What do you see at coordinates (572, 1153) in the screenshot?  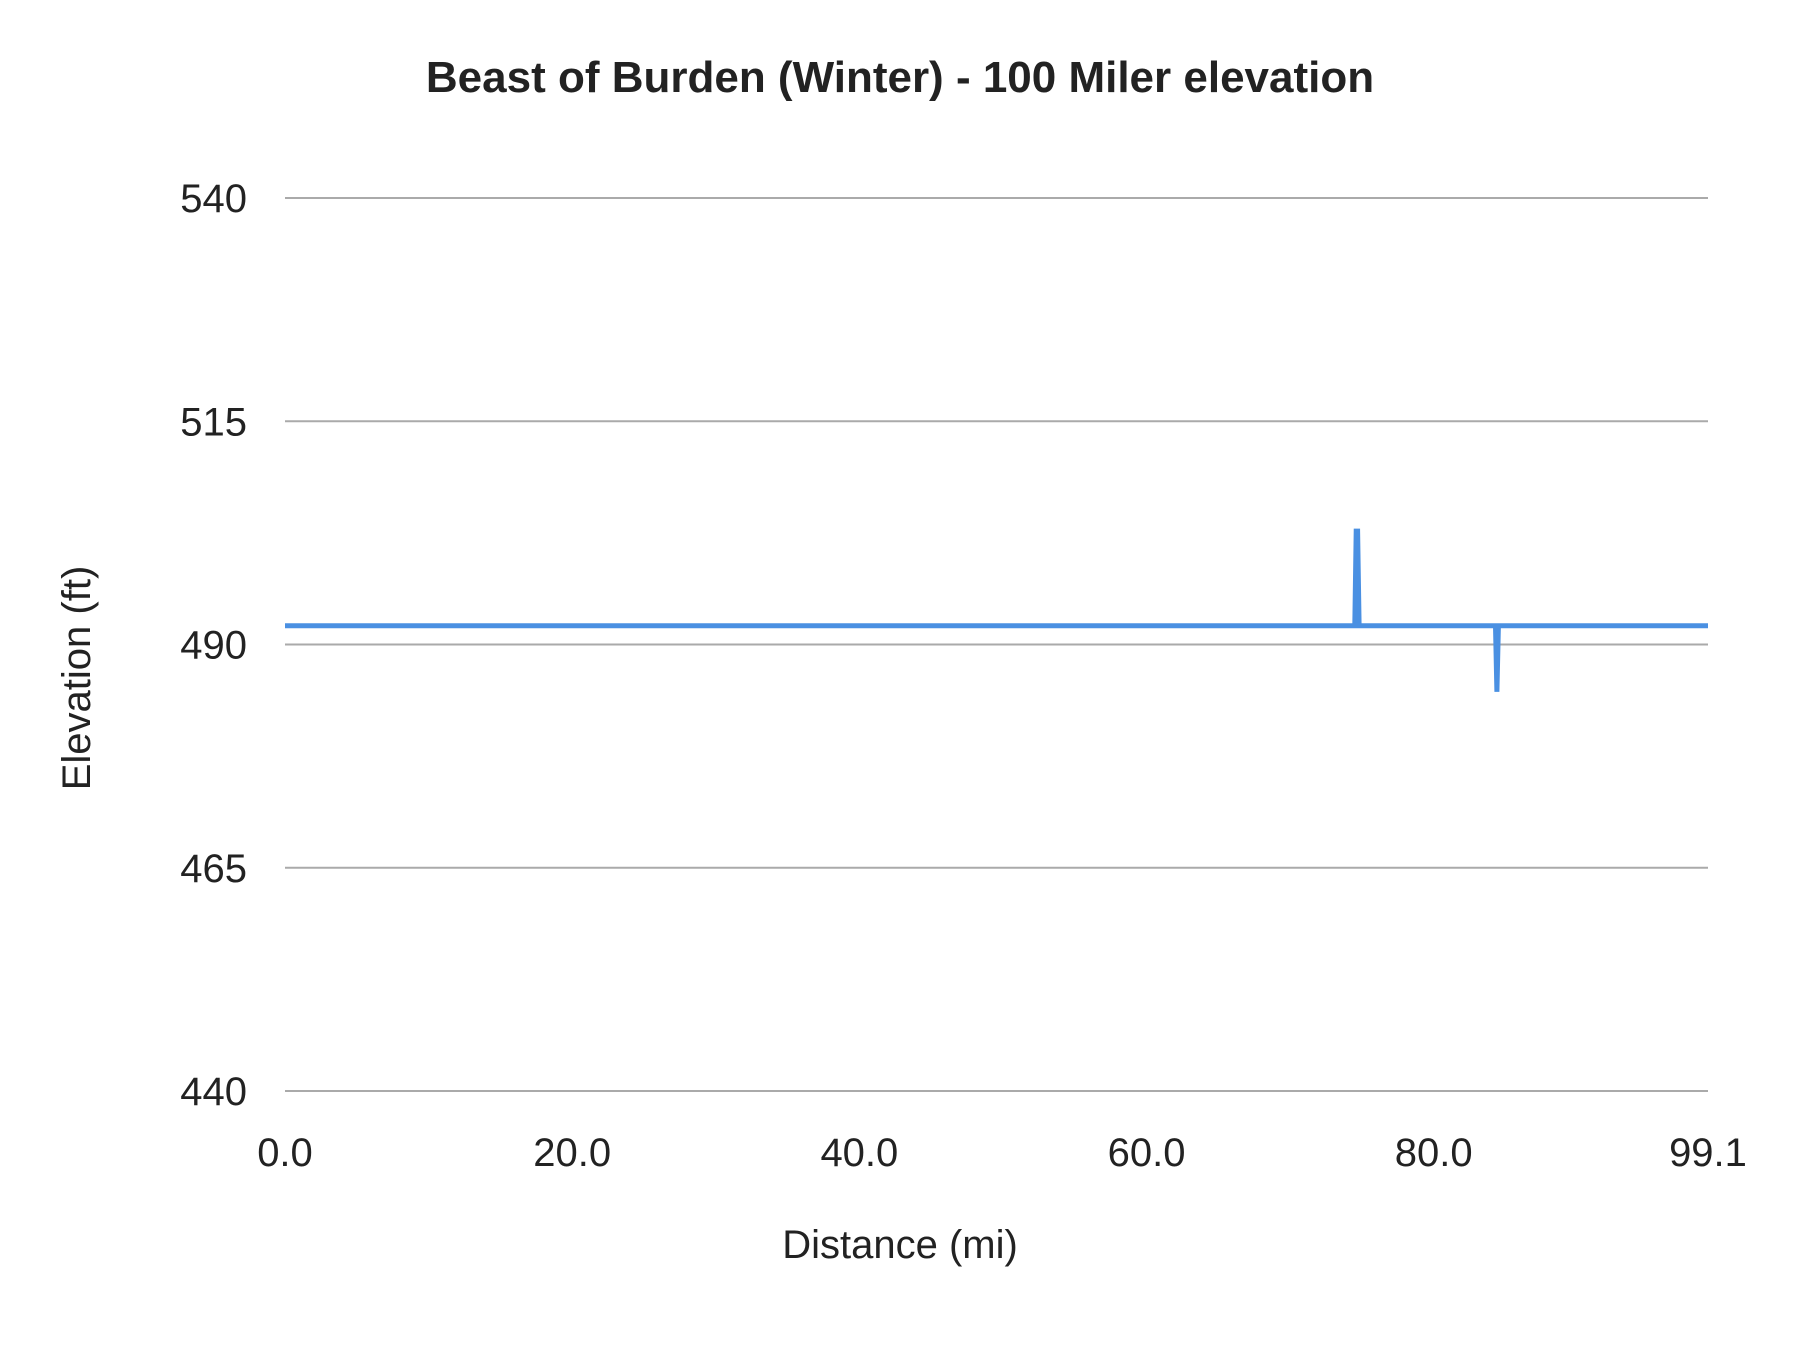 I see `x-tick-label: 20.0` at bounding box center [572, 1153].